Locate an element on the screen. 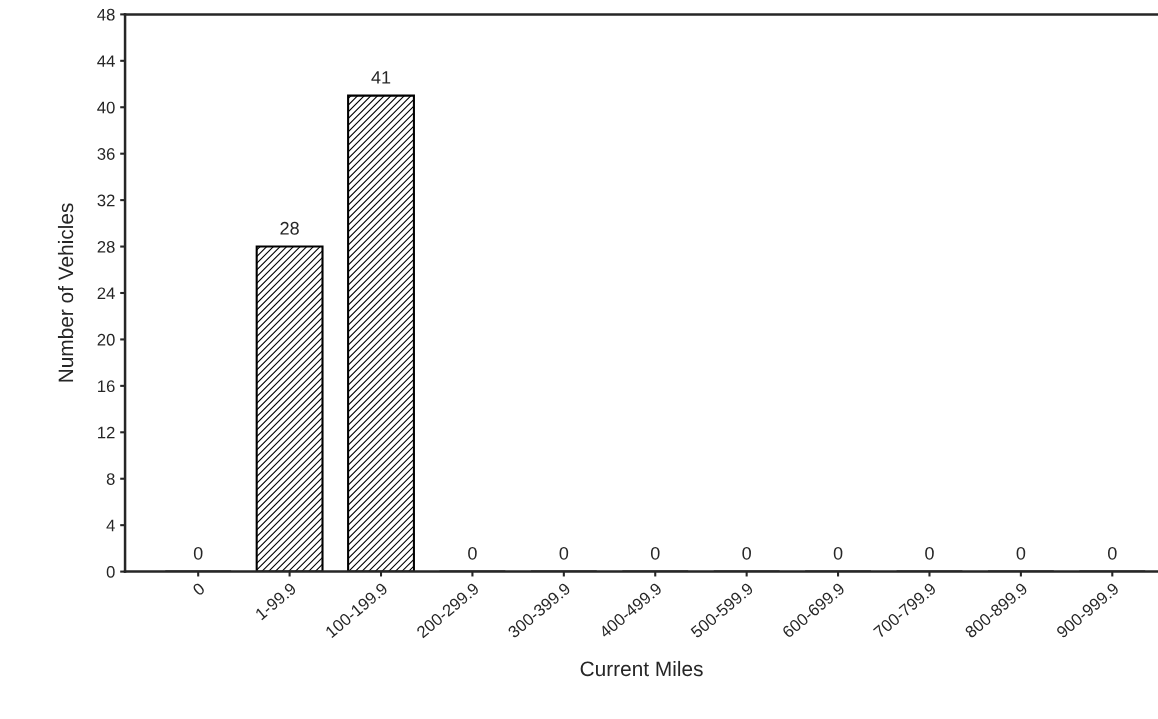 This screenshot has height=719, width=1158. y-tick-label: 20 is located at coordinates (106, 339).